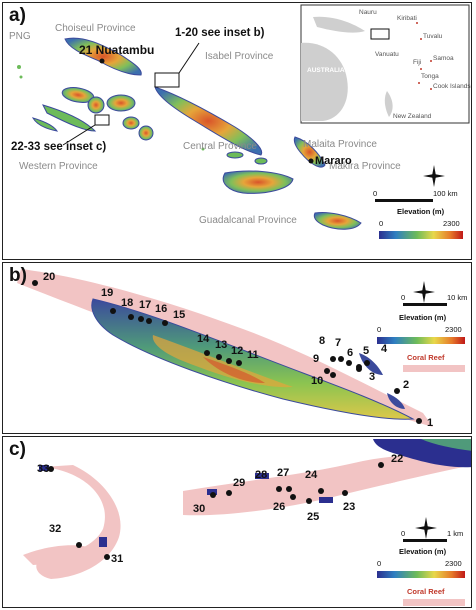 The height and width of the screenshot is (610, 476). I want to click on mararo-label: Mararo, so click(333, 161).